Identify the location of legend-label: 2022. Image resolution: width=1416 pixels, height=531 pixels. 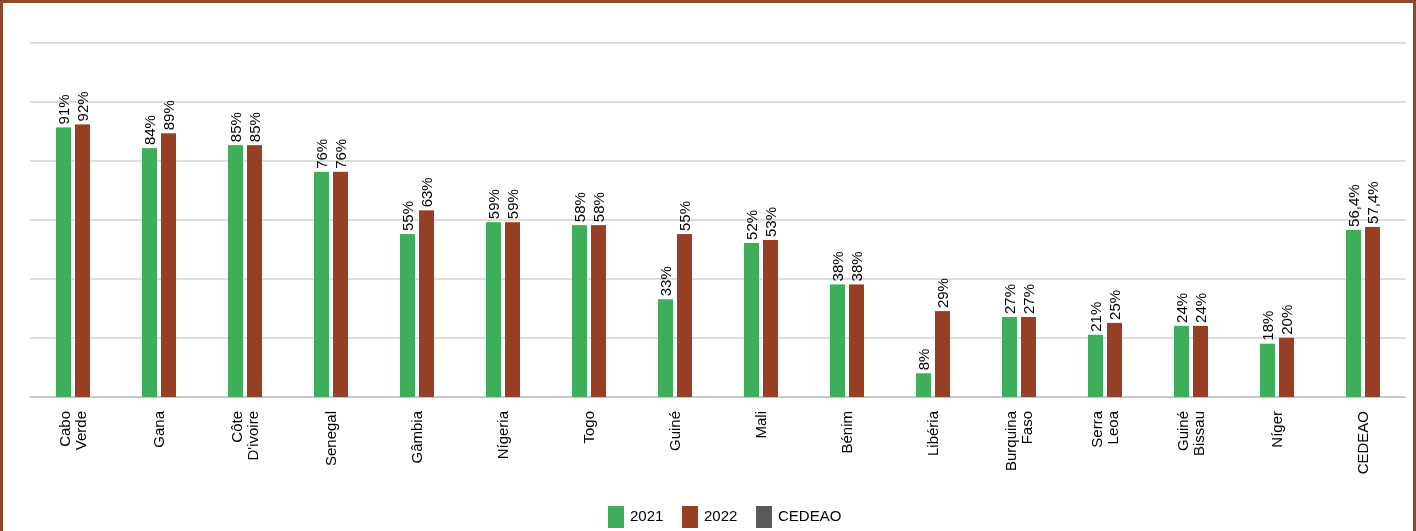
(721, 515).